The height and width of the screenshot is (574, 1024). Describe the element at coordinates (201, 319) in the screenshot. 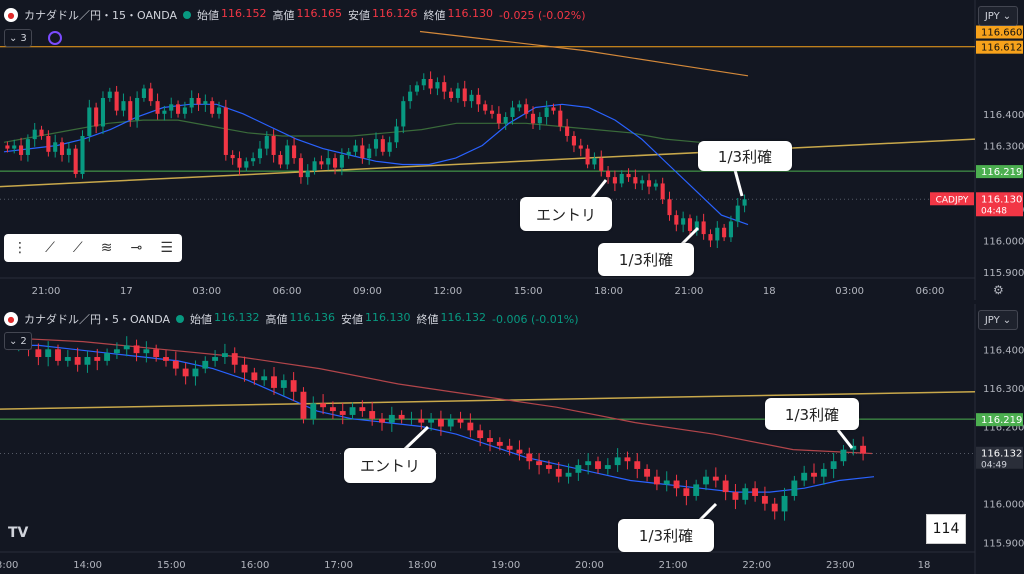

I see `open-label: 始値` at that location.